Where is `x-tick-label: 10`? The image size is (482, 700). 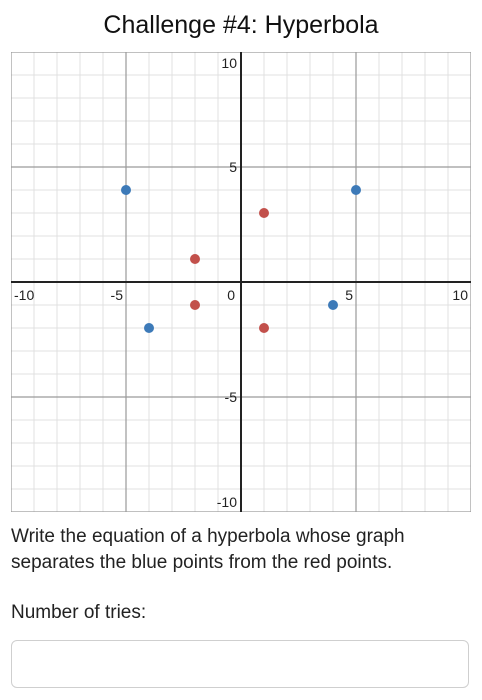
x-tick-label: 10 is located at coordinates (460, 295).